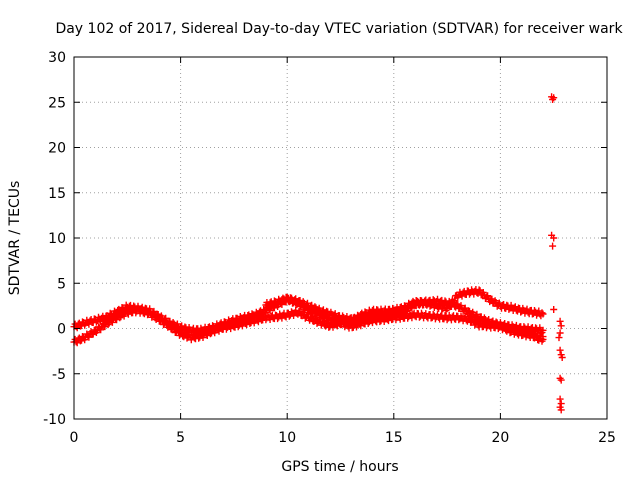 The height and width of the screenshot is (480, 640). I want to click on y-tick-label: -10, so click(54, 420).